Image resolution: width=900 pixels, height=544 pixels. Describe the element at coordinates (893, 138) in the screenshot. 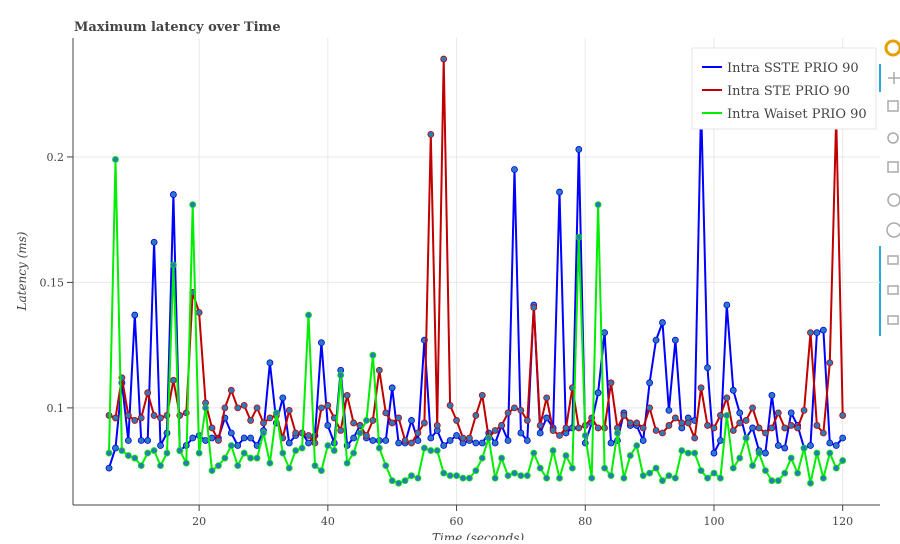

I see `wheel-zoom-tool` at that location.